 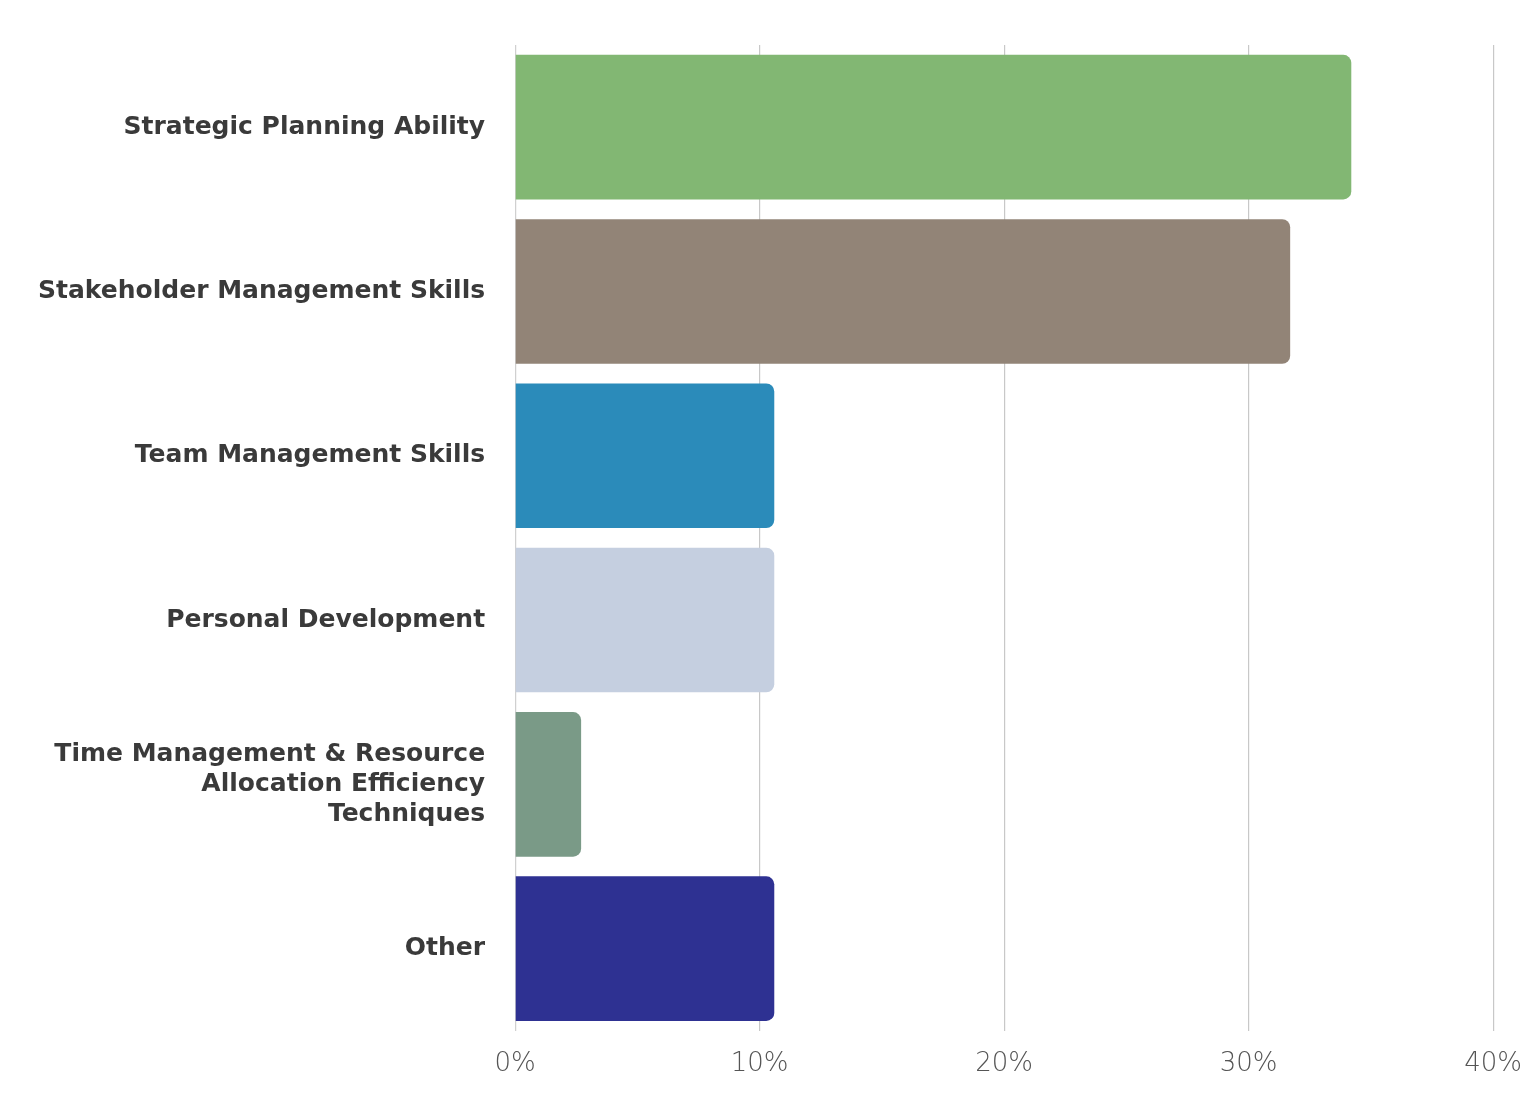 What do you see at coordinates (326, 618) in the screenshot?
I see `y-tick-label: Personal Development` at bounding box center [326, 618].